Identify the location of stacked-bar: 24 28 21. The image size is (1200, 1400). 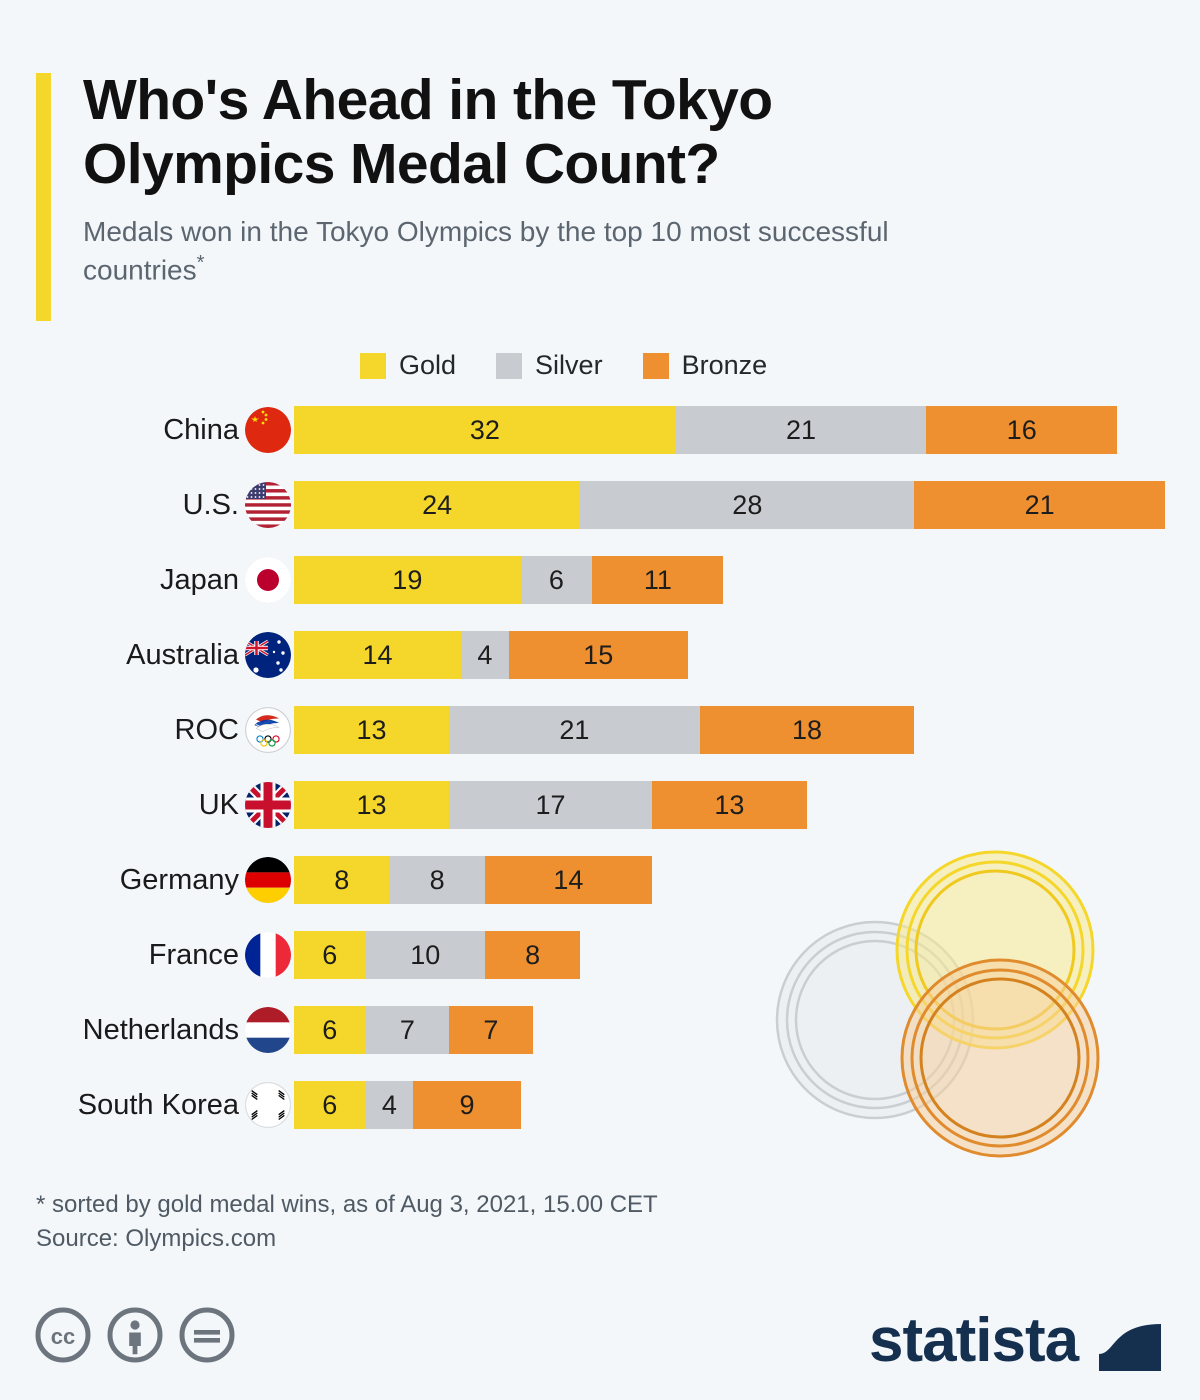
(729, 505).